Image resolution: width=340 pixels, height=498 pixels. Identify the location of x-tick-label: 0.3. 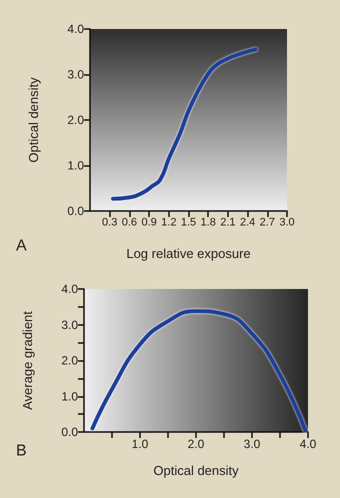
(110, 222).